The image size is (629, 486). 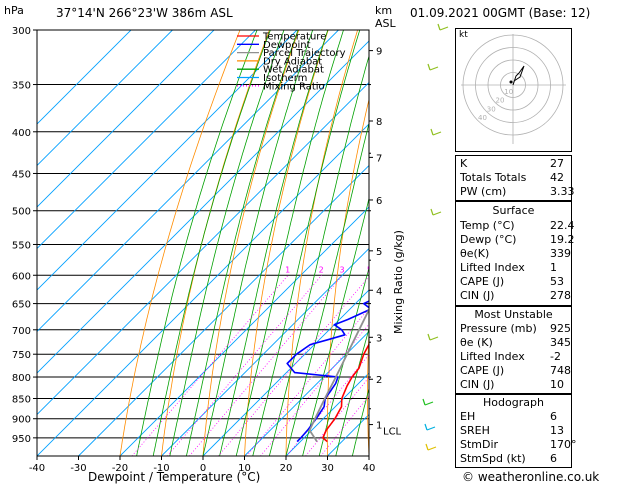 What do you see at coordinates (21, 276) in the screenshot?
I see `pressure-tick-label: 600` at bounding box center [21, 276].